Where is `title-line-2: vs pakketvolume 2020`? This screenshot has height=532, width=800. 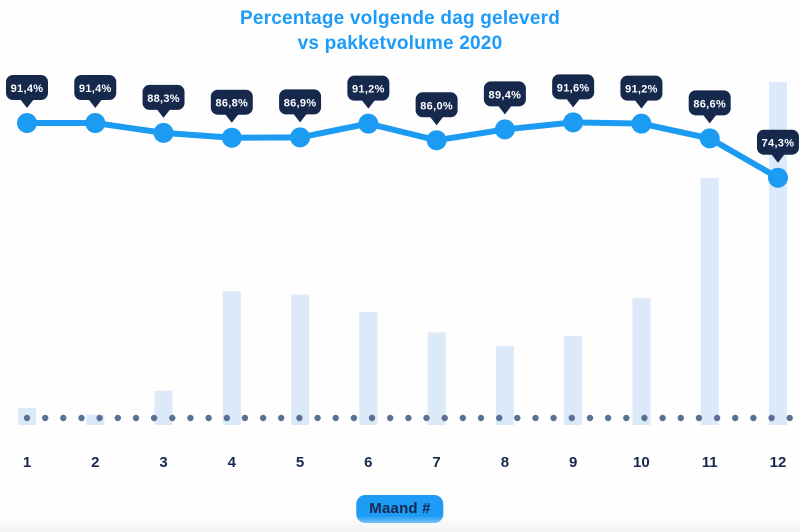
title-line-2: vs pakketvolume 2020 is located at coordinates (400, 43).